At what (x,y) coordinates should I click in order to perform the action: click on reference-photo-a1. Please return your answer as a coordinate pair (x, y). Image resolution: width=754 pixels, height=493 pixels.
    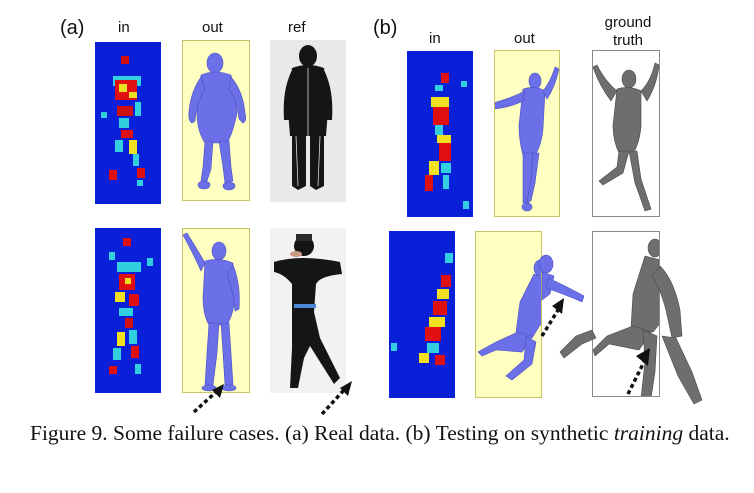
    Looking at the image, I should click on (308, 121).